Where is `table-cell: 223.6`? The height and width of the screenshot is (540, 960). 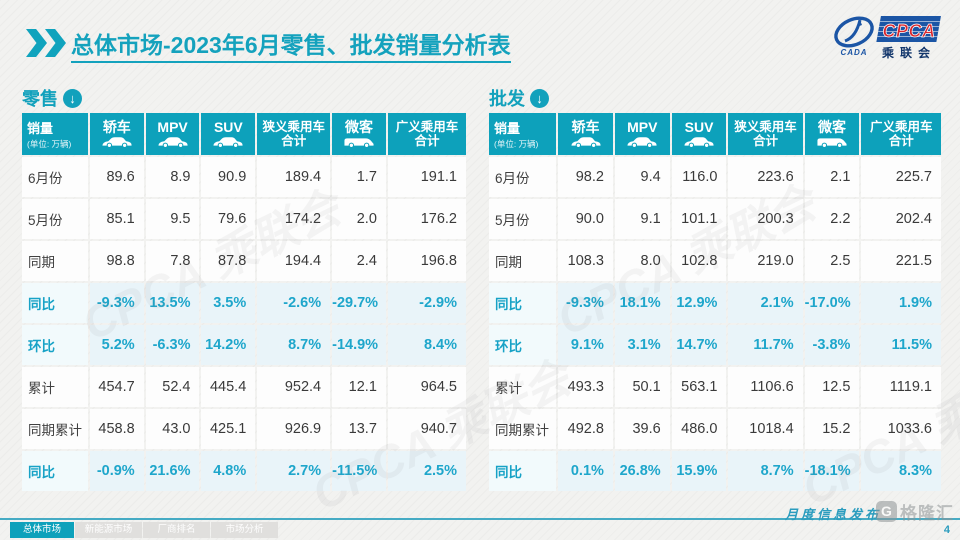 table-cell: 223.6 is located at coordinates (765, 177).